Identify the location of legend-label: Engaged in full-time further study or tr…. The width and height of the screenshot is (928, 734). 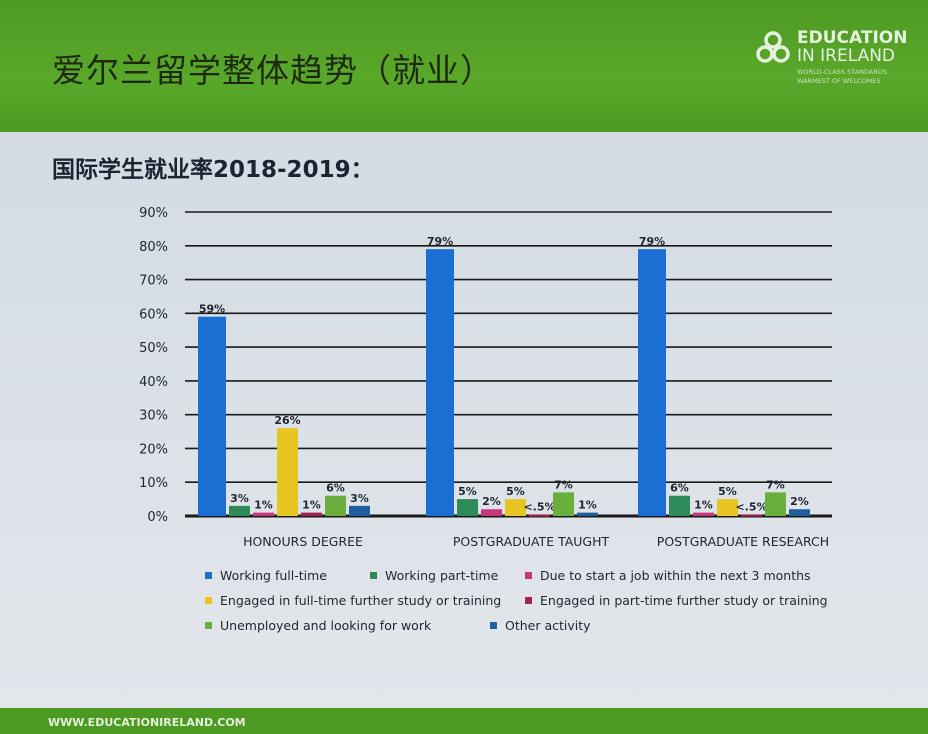
(361, 600).